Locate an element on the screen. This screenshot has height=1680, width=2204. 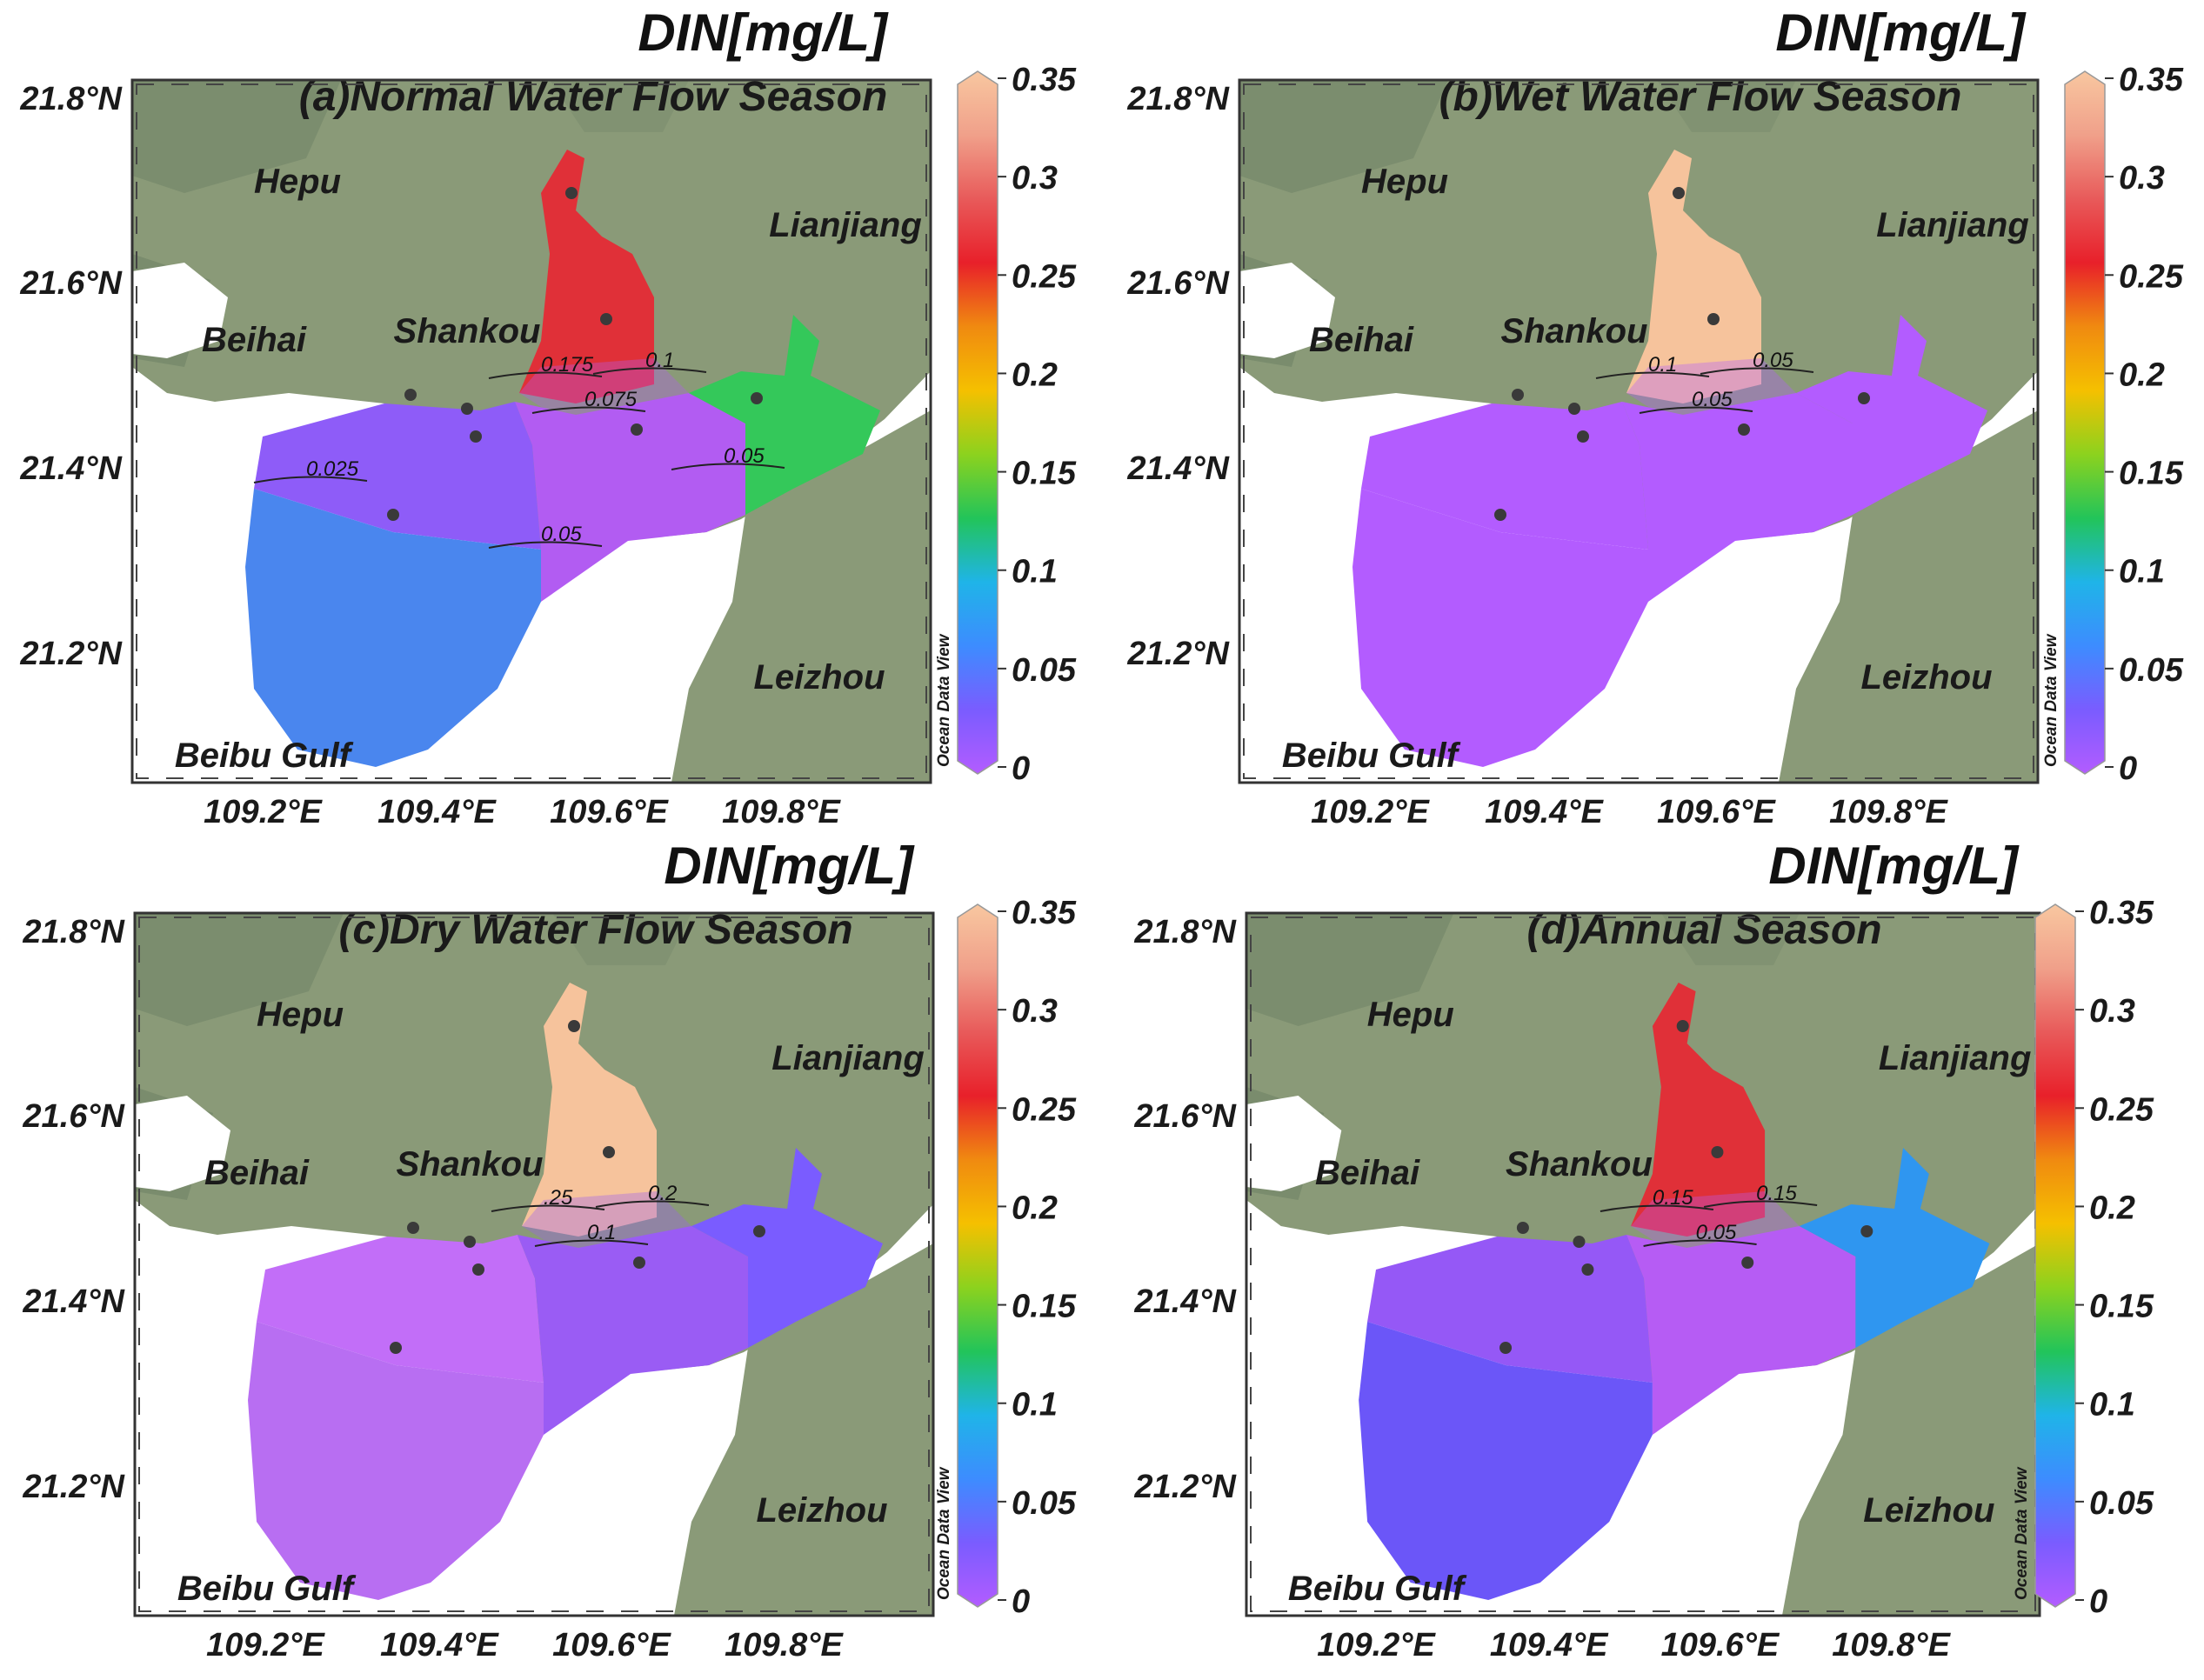
contour-label: 0.15 is located at coordinates (1673, 1198).